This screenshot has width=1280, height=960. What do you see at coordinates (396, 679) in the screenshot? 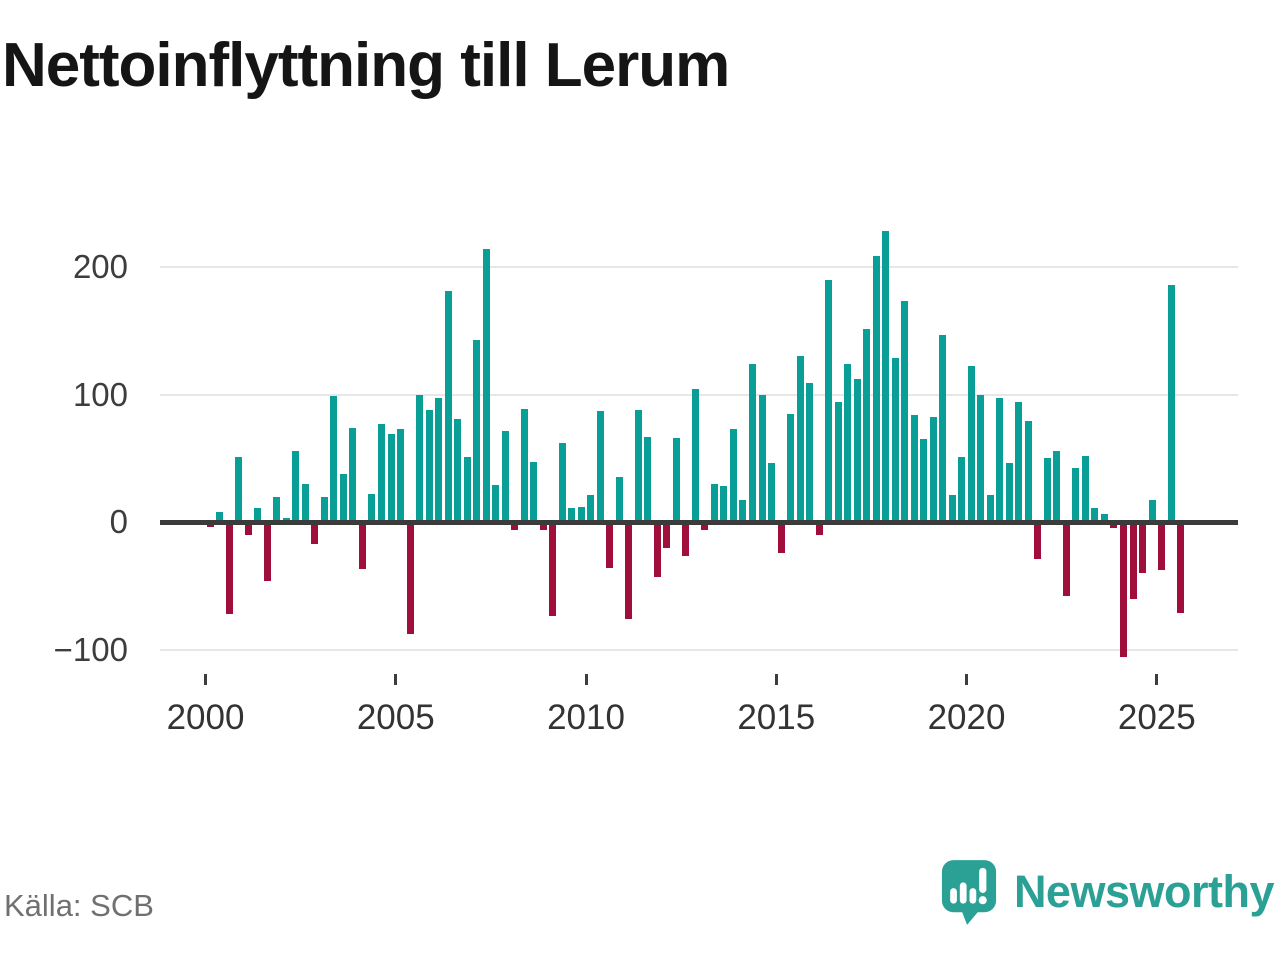
I see `x-axis-tick-2005` at bounding box center [396, 679].